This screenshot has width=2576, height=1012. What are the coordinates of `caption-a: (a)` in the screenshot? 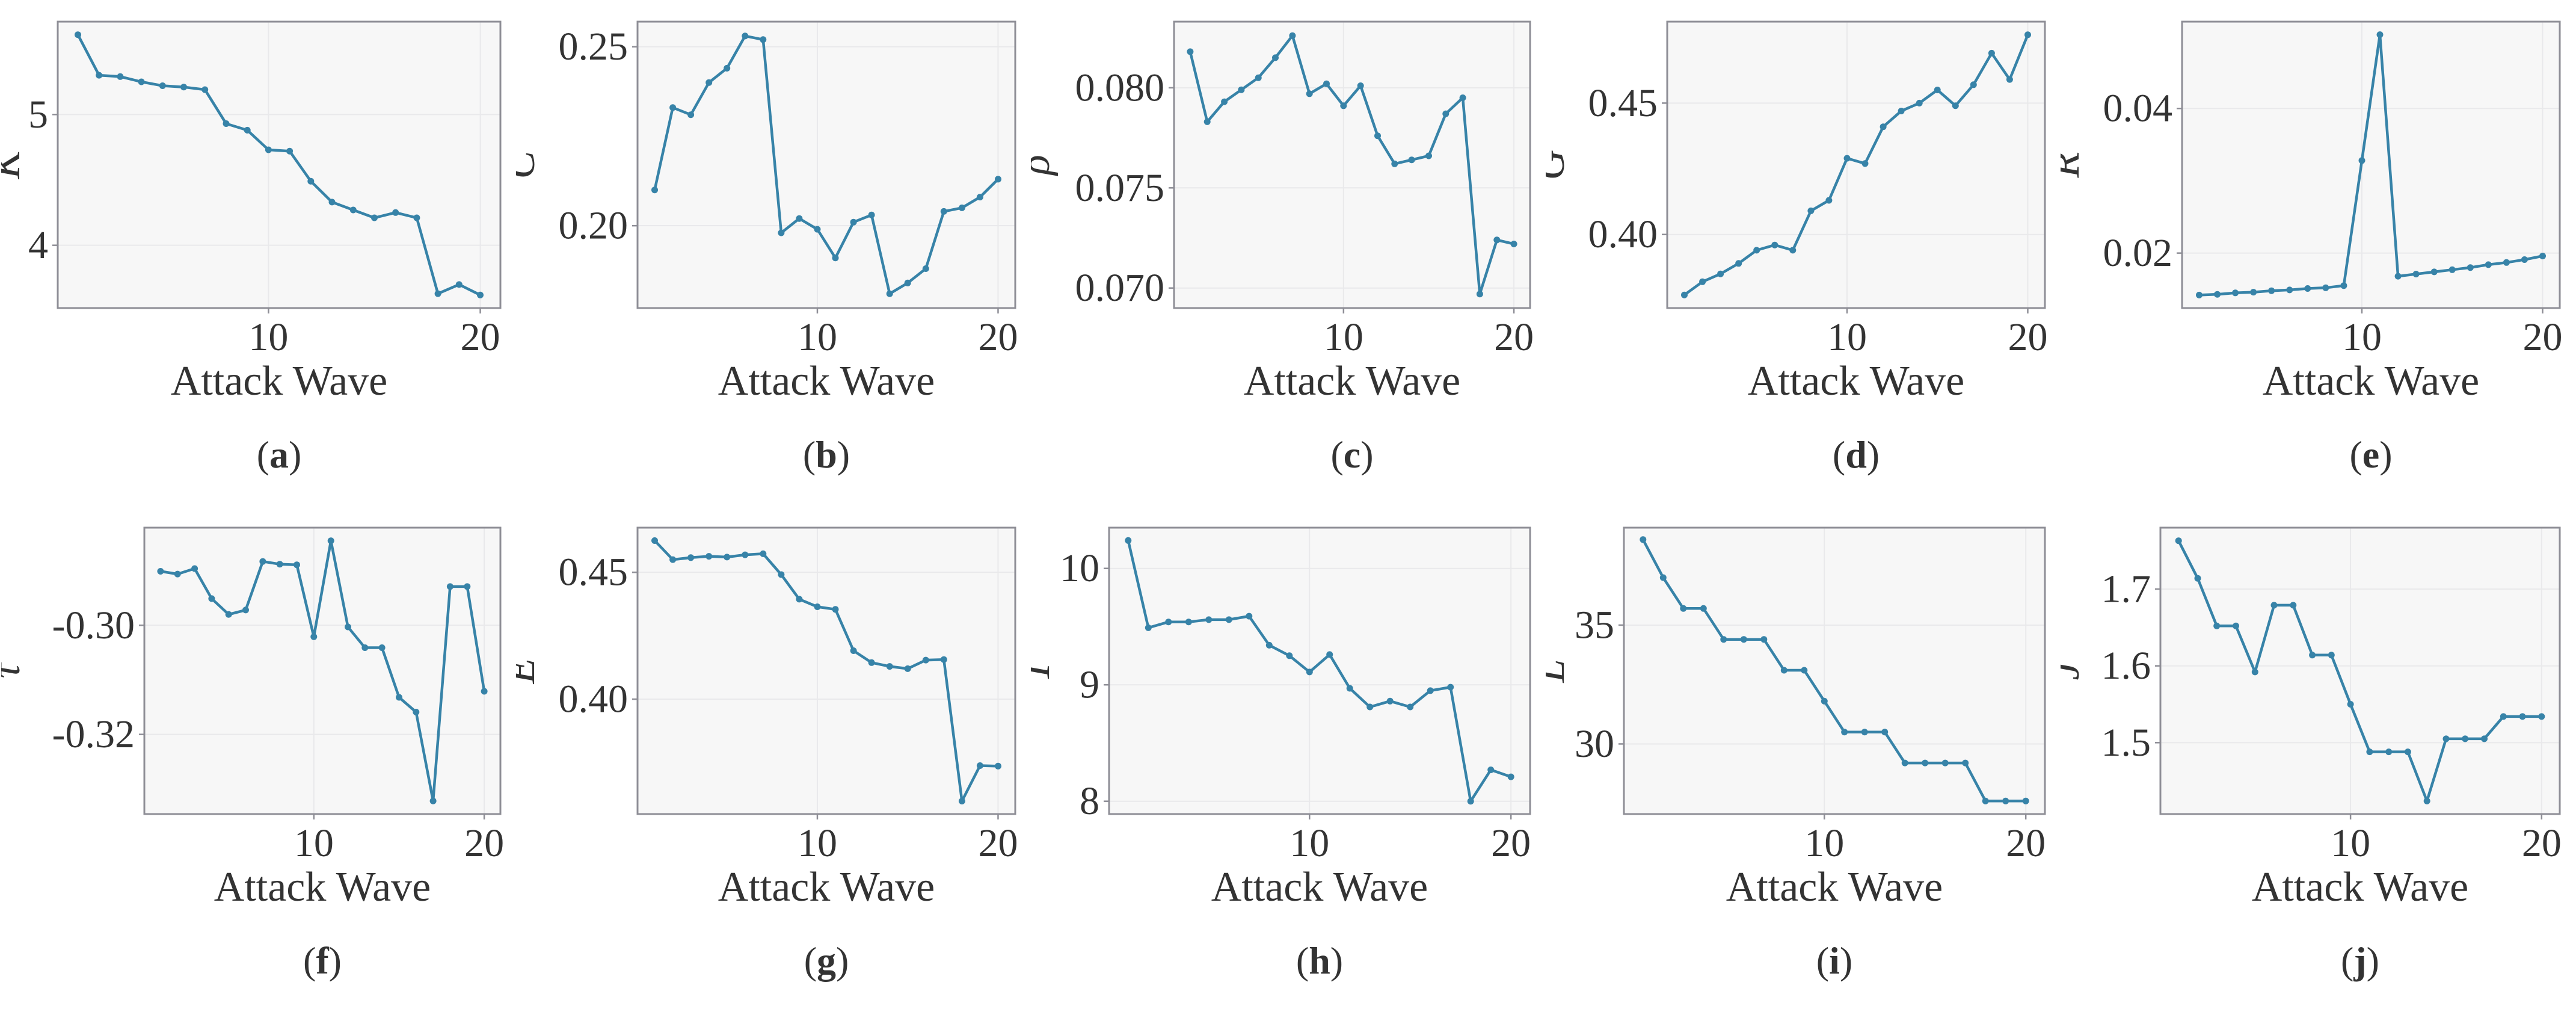 It's located at (279, 455).